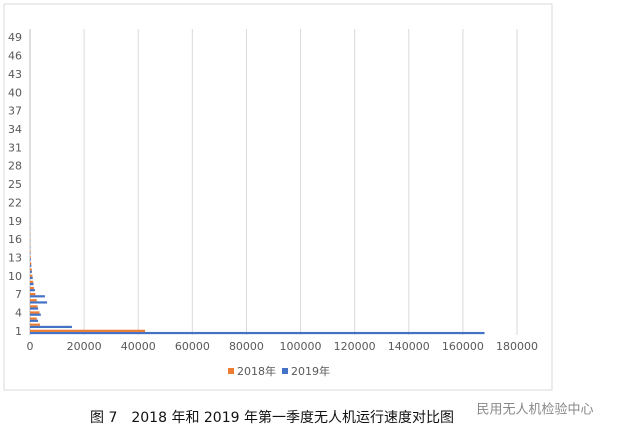 This screenshot has height=436, width=622. What do you see at coordinates (192, 346) in the screenshot?
I see `x-tick-label: 60000` at bounding box center [192, 346].